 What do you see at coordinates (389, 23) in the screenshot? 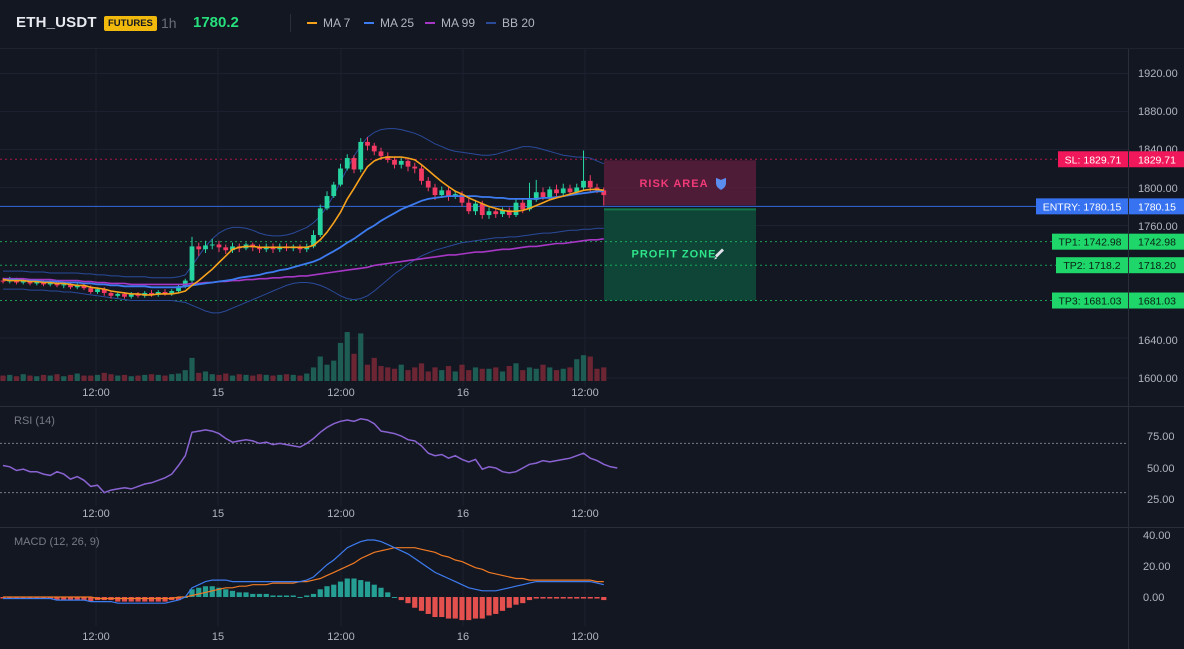
I see `legend-ma25: MA 25` at bounding box center [389, 23].